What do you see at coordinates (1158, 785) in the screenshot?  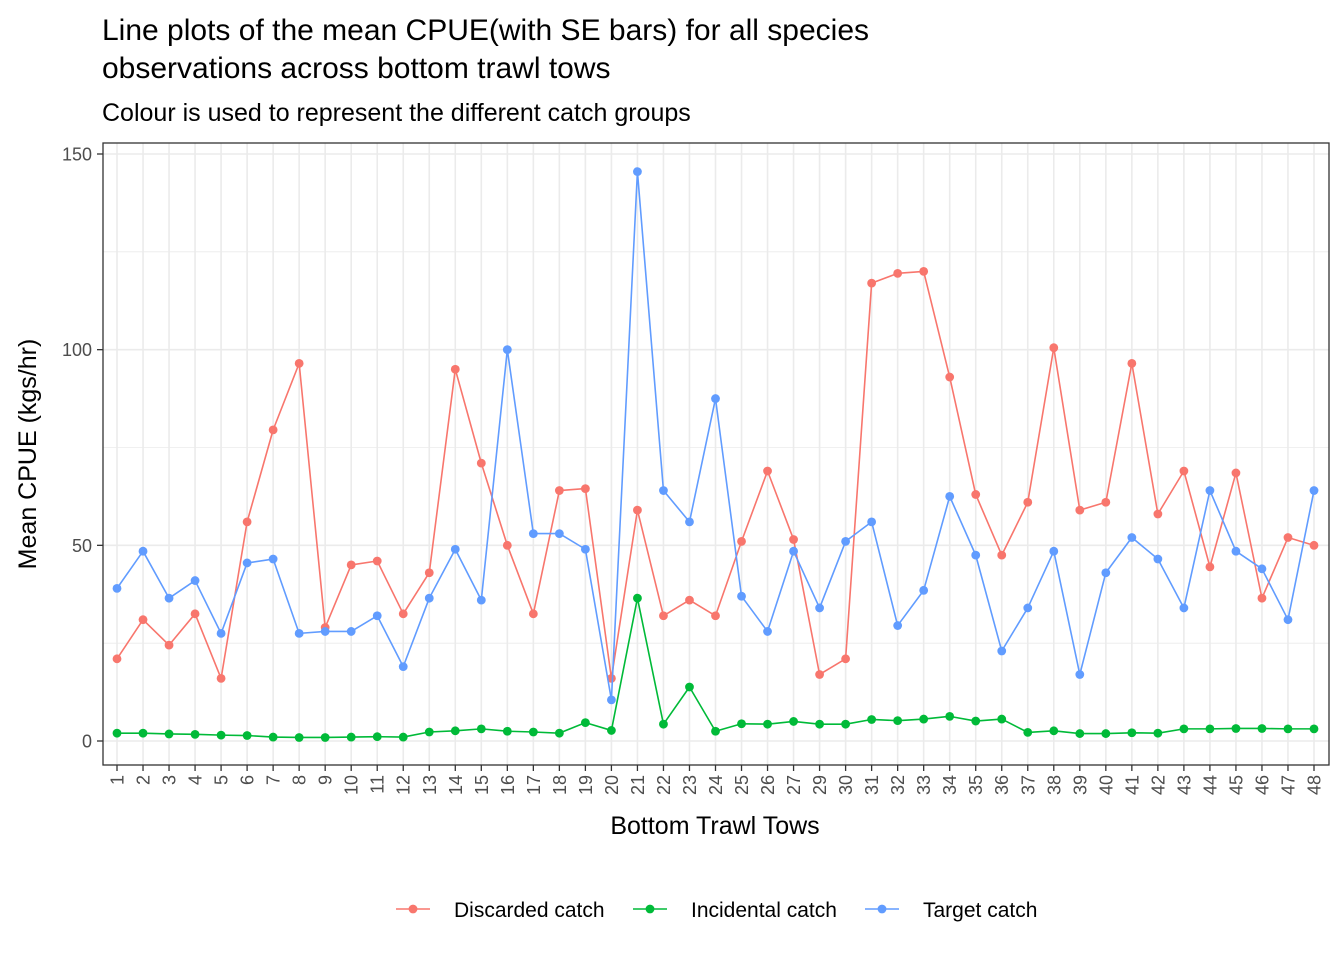 I see `x-tick-label: 42` at bounding box center [1158, 785].